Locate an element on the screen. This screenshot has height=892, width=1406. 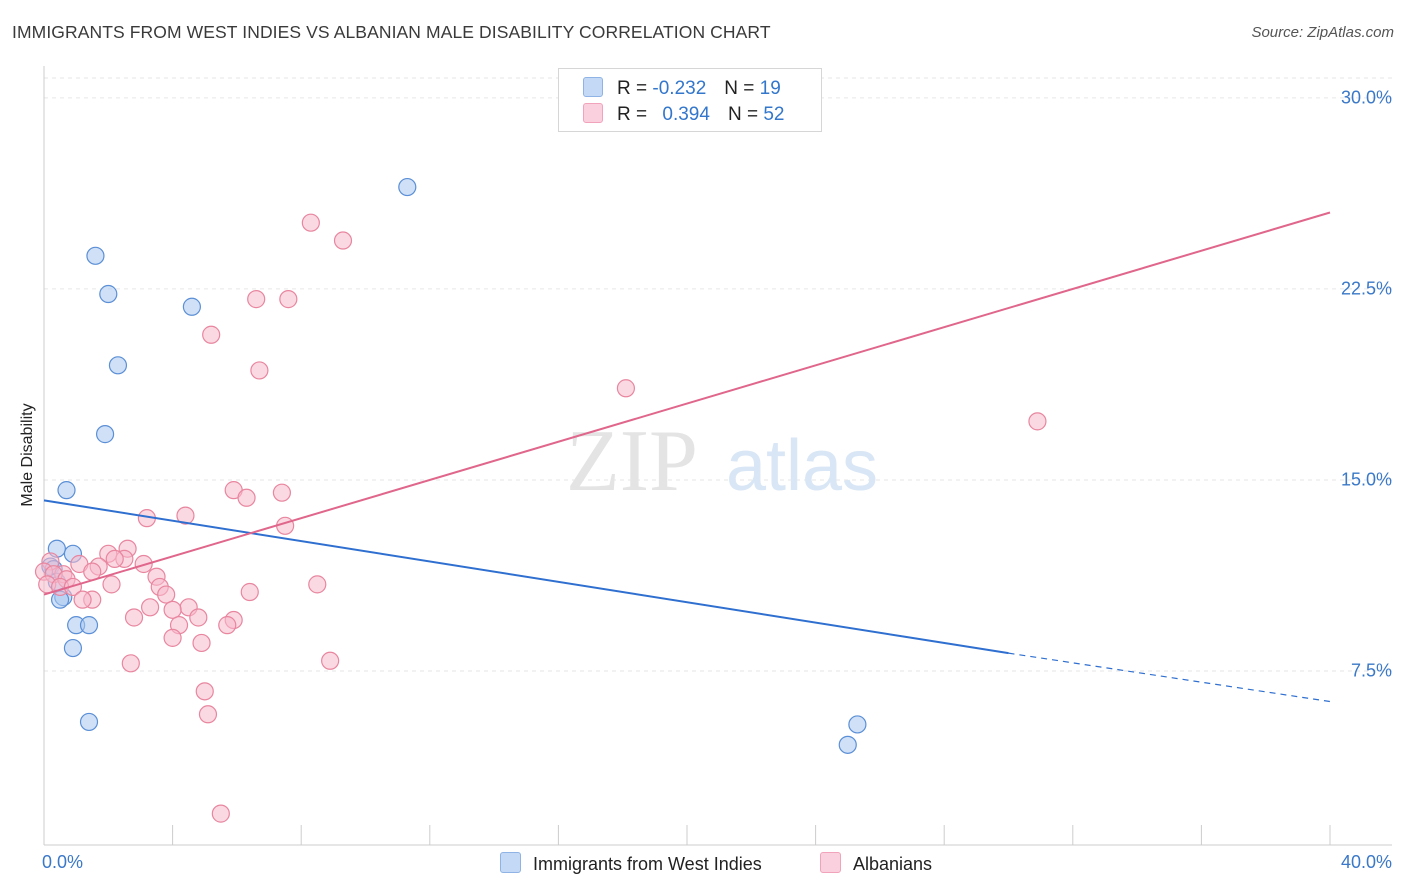
r-value: -0.232 is located at coordinates (679, 88).